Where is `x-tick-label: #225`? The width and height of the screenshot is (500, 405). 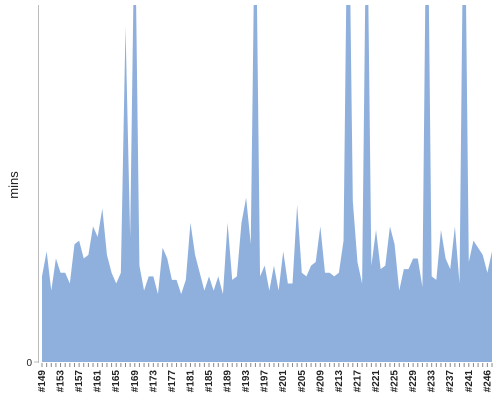 x-tick-label: #225 is located at coordinates (395, 381).